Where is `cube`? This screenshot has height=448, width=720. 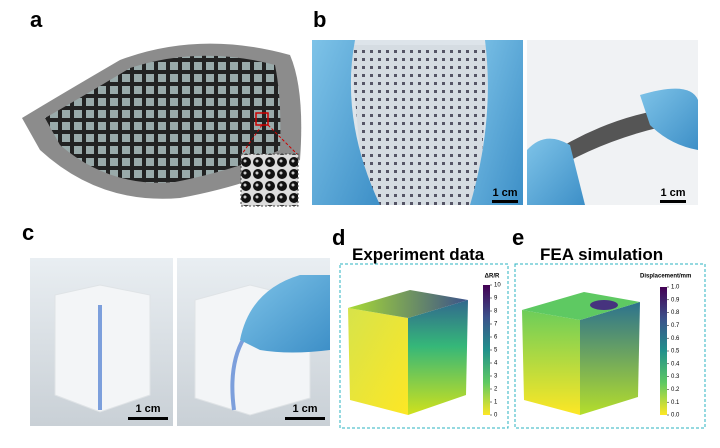 cube is located at coordinates (102, 348).